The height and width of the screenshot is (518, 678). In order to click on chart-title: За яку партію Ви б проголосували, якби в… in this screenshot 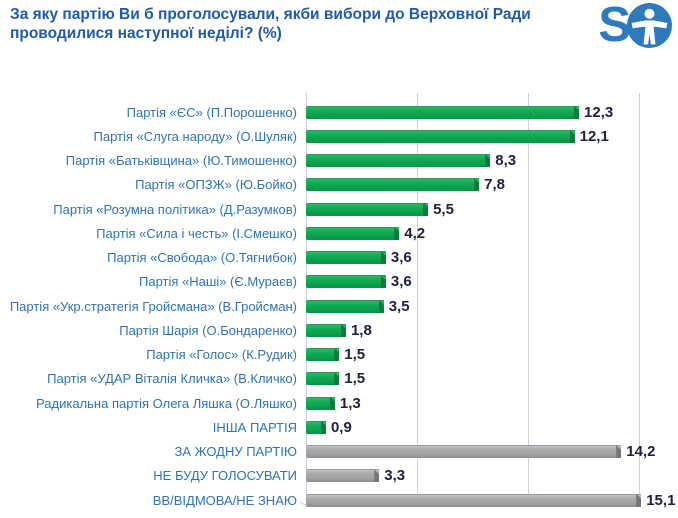, I will do `click(270, 24)`.